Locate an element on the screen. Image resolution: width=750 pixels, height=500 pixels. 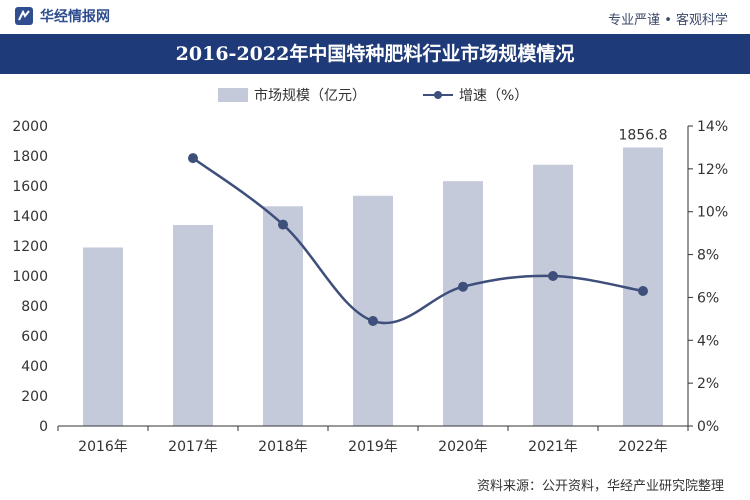
growth-point-2018年 is located at coordinates (283, 224).